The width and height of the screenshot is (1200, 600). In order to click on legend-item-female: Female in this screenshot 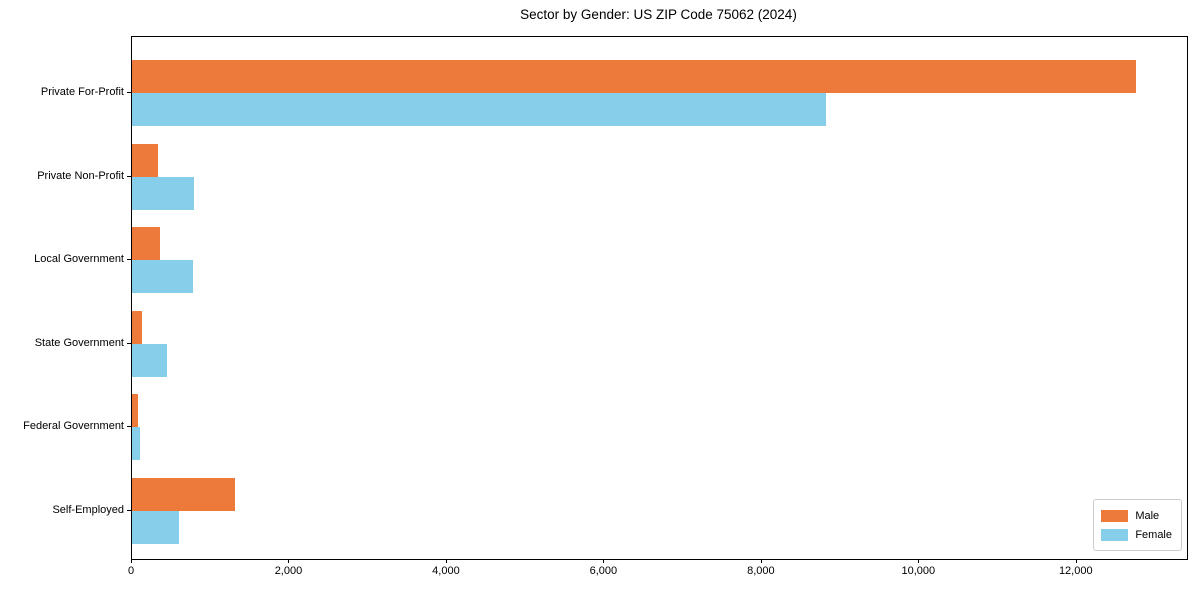, I will do `click(1136, 534)`.